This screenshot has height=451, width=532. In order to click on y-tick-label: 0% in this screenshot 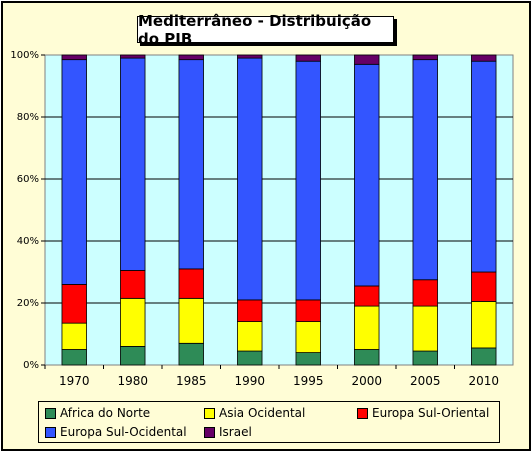, I will do `click(31, 365)`.